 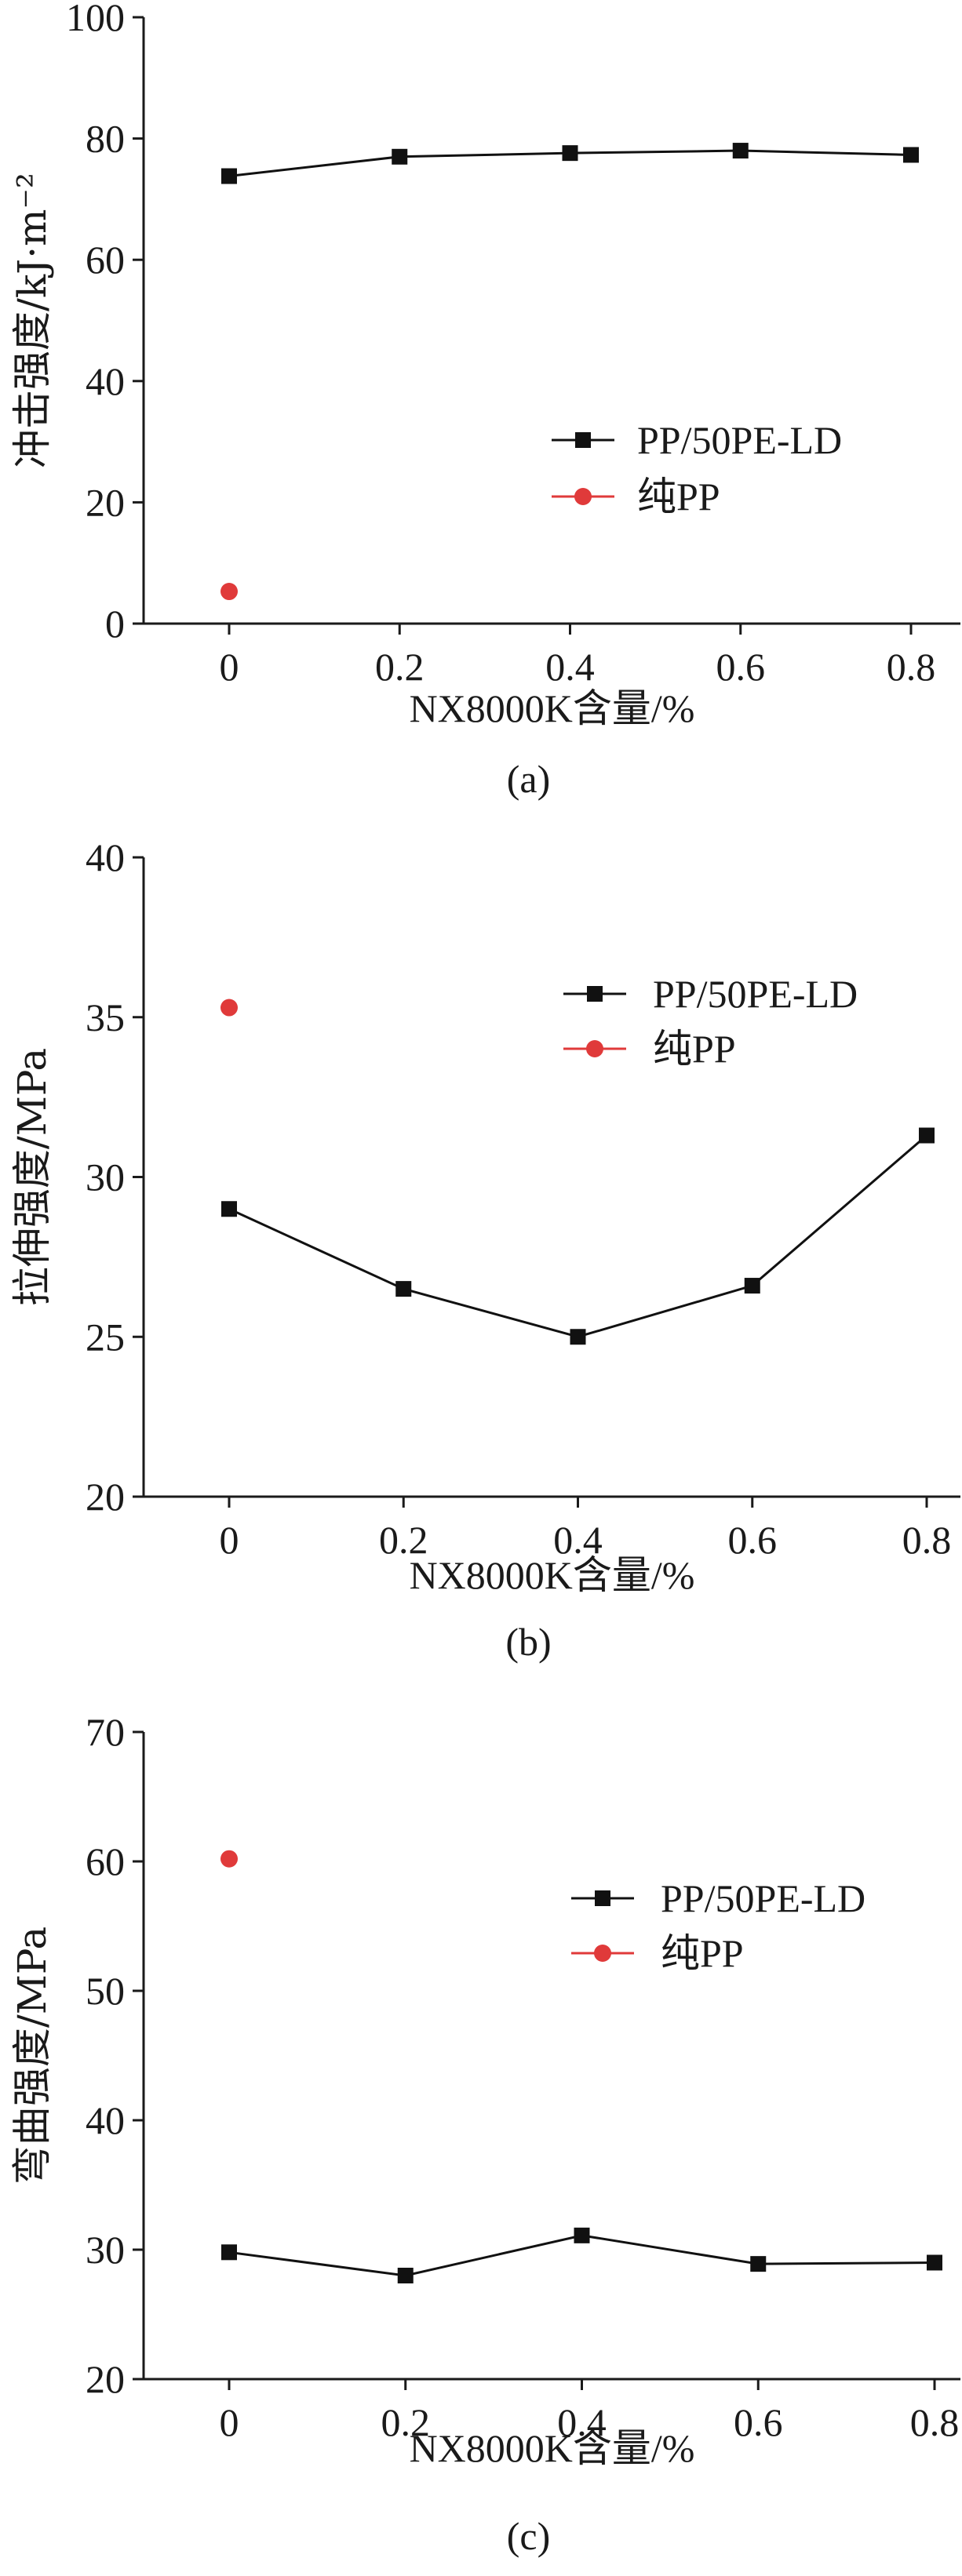 What do you see at coordinates (115, 624) in the screenshot?
I see `y-tick-label: 0` at bounding box center [115, 624].